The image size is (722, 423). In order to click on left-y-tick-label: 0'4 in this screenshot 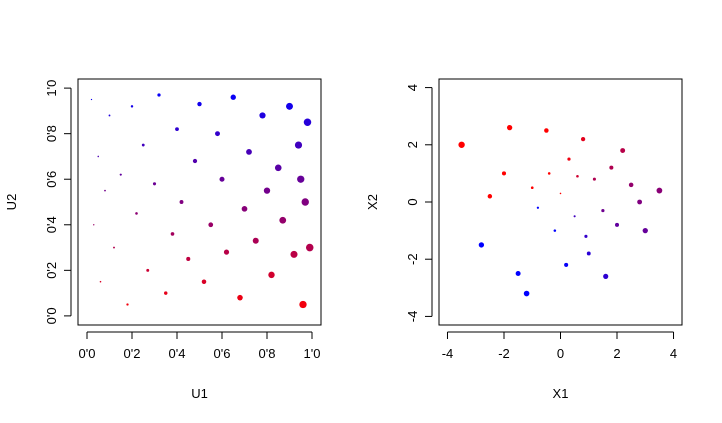, I will do `click(51, 224)`.